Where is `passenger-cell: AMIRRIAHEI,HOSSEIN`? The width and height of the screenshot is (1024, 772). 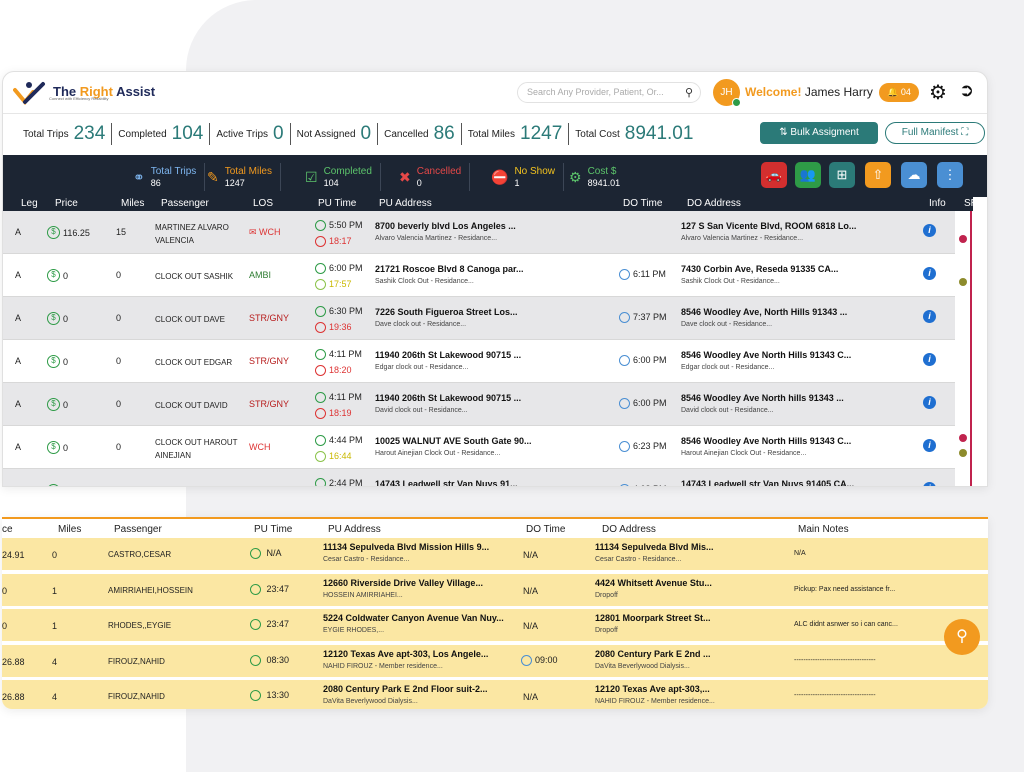 passenger-cell: AMIRRIAHEI,HOSSEIN is located at coordinates (150, 590).